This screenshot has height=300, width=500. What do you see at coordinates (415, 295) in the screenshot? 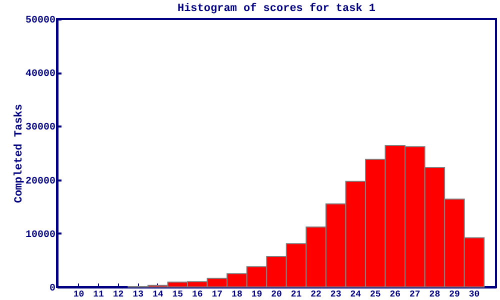
I see `x-tick-label: 27` at bounding box center [415, 295].